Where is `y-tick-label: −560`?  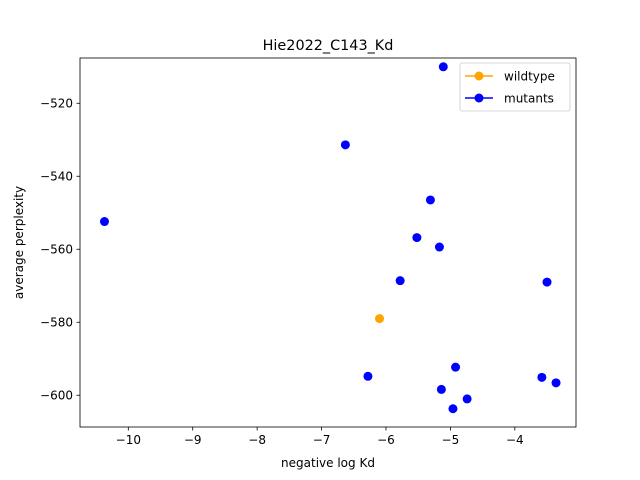 y-tick-label: −560 is located at coordinates (56, 250).